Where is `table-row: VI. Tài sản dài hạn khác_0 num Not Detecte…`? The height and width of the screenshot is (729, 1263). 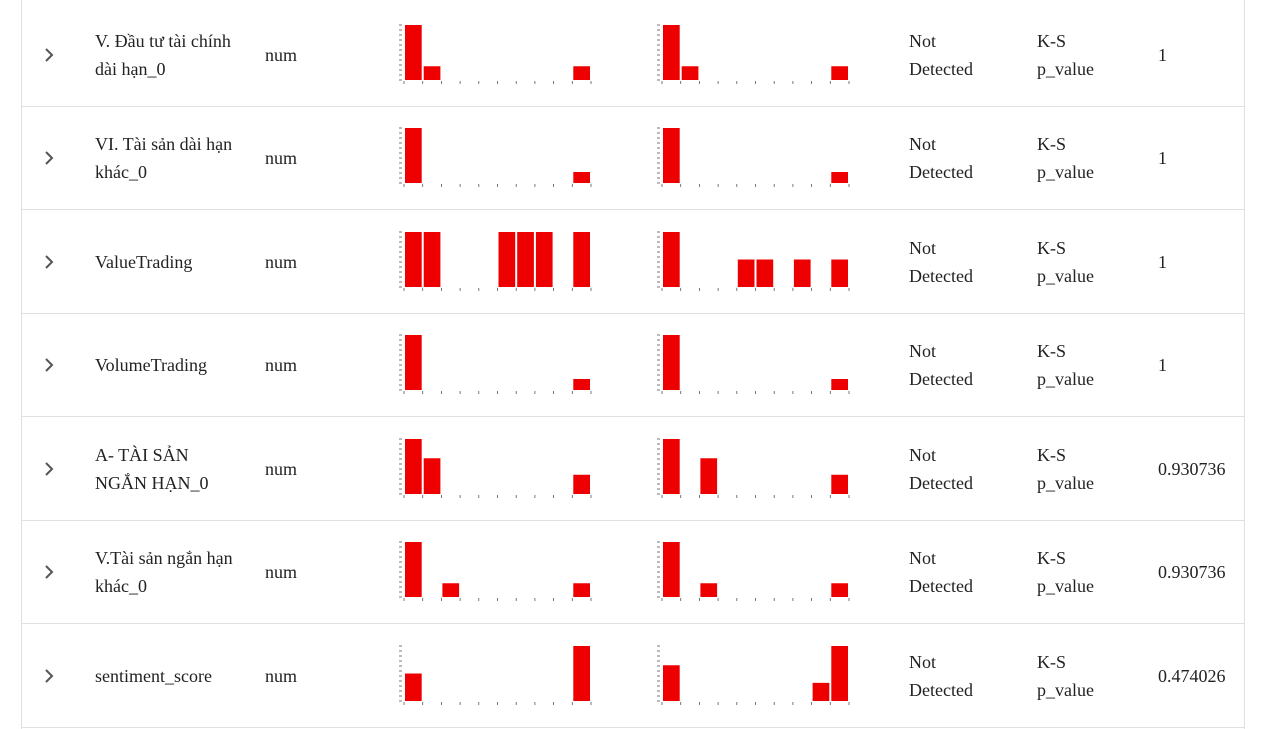
table-row: VI. Tài sản dài hạn khác_0 num Not Detecte… is located at coordinates (633, 158).